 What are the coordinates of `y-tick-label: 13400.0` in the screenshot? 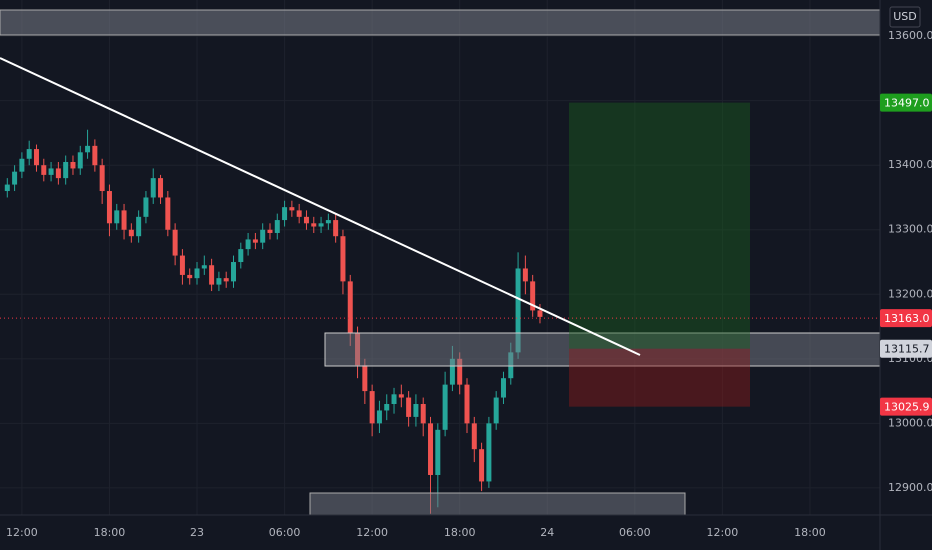 It's located at (910, 164).